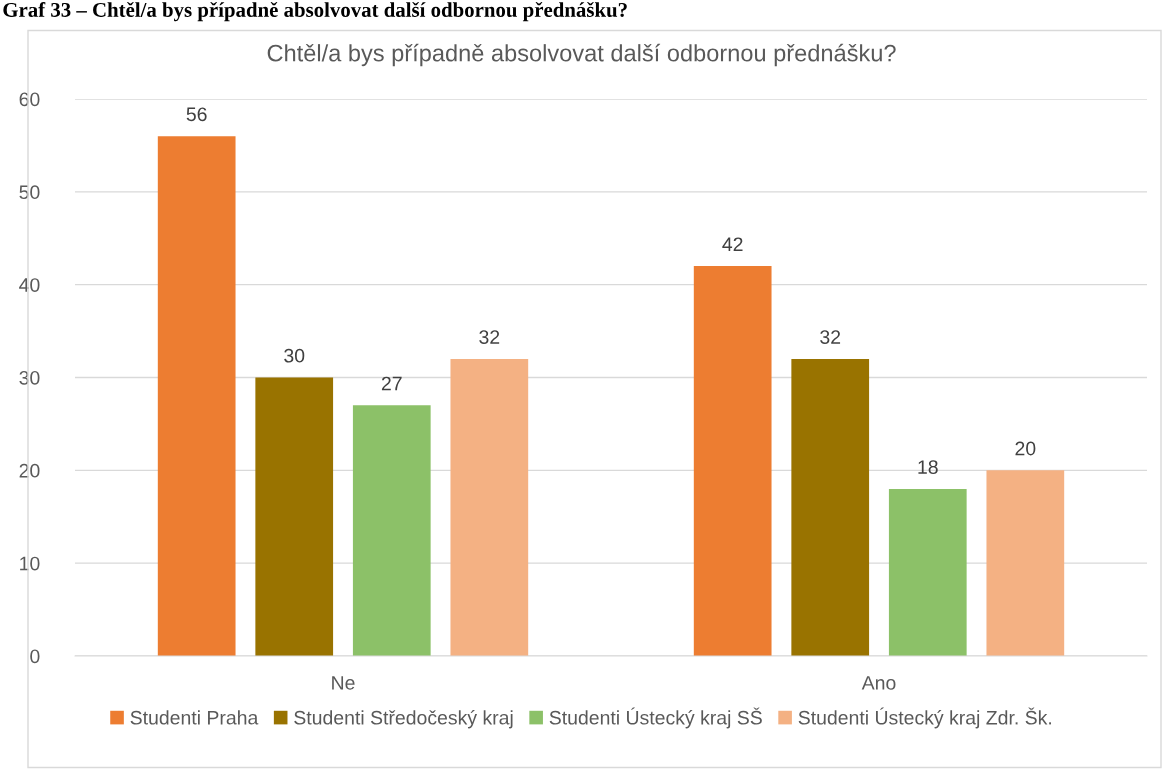 This screenshot has width=1163, height=769. Describe the element at coordinates (732, 244) in the screenshot. I see `data-label: 42` at that location.